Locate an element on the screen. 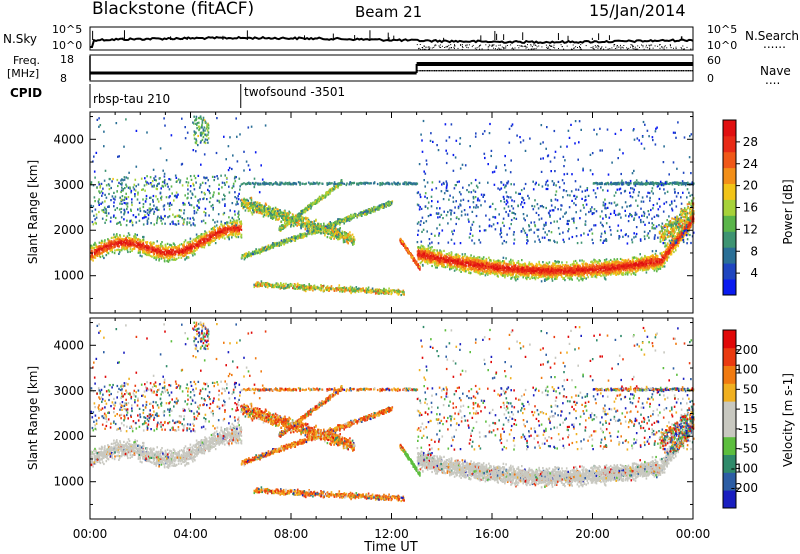 The width and height of the screenshot is (800, 554). noise-left-tick-top: 10^5 is located at coordinates (67, 29).